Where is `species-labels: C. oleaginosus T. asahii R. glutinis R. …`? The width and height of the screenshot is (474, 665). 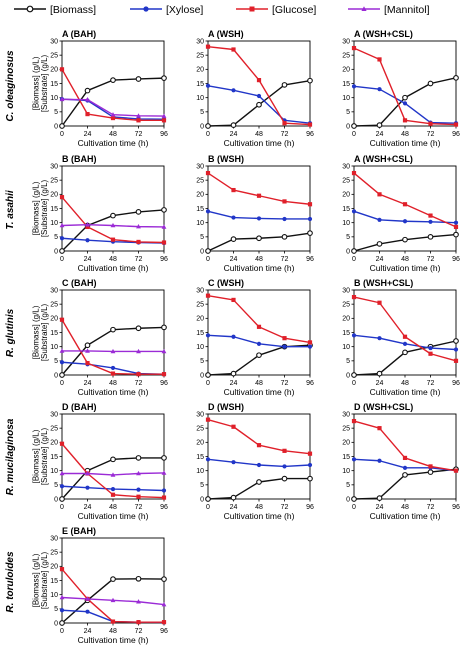 species-labels: C. oleaginosus T. asahii R. glutinis R. … is located at coordinates (10, 331).